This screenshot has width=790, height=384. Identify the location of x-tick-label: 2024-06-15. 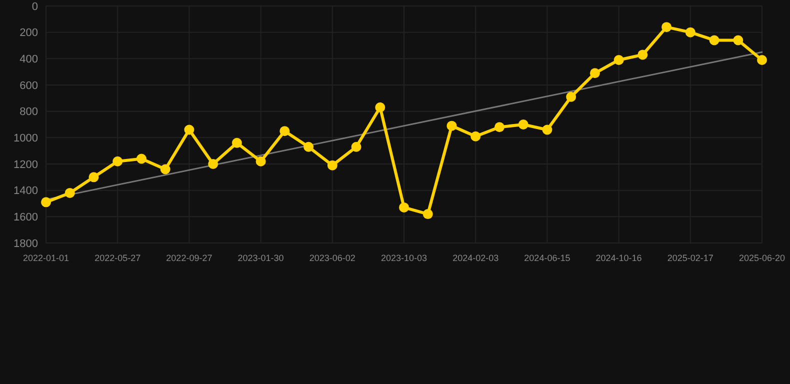
(547, 258).